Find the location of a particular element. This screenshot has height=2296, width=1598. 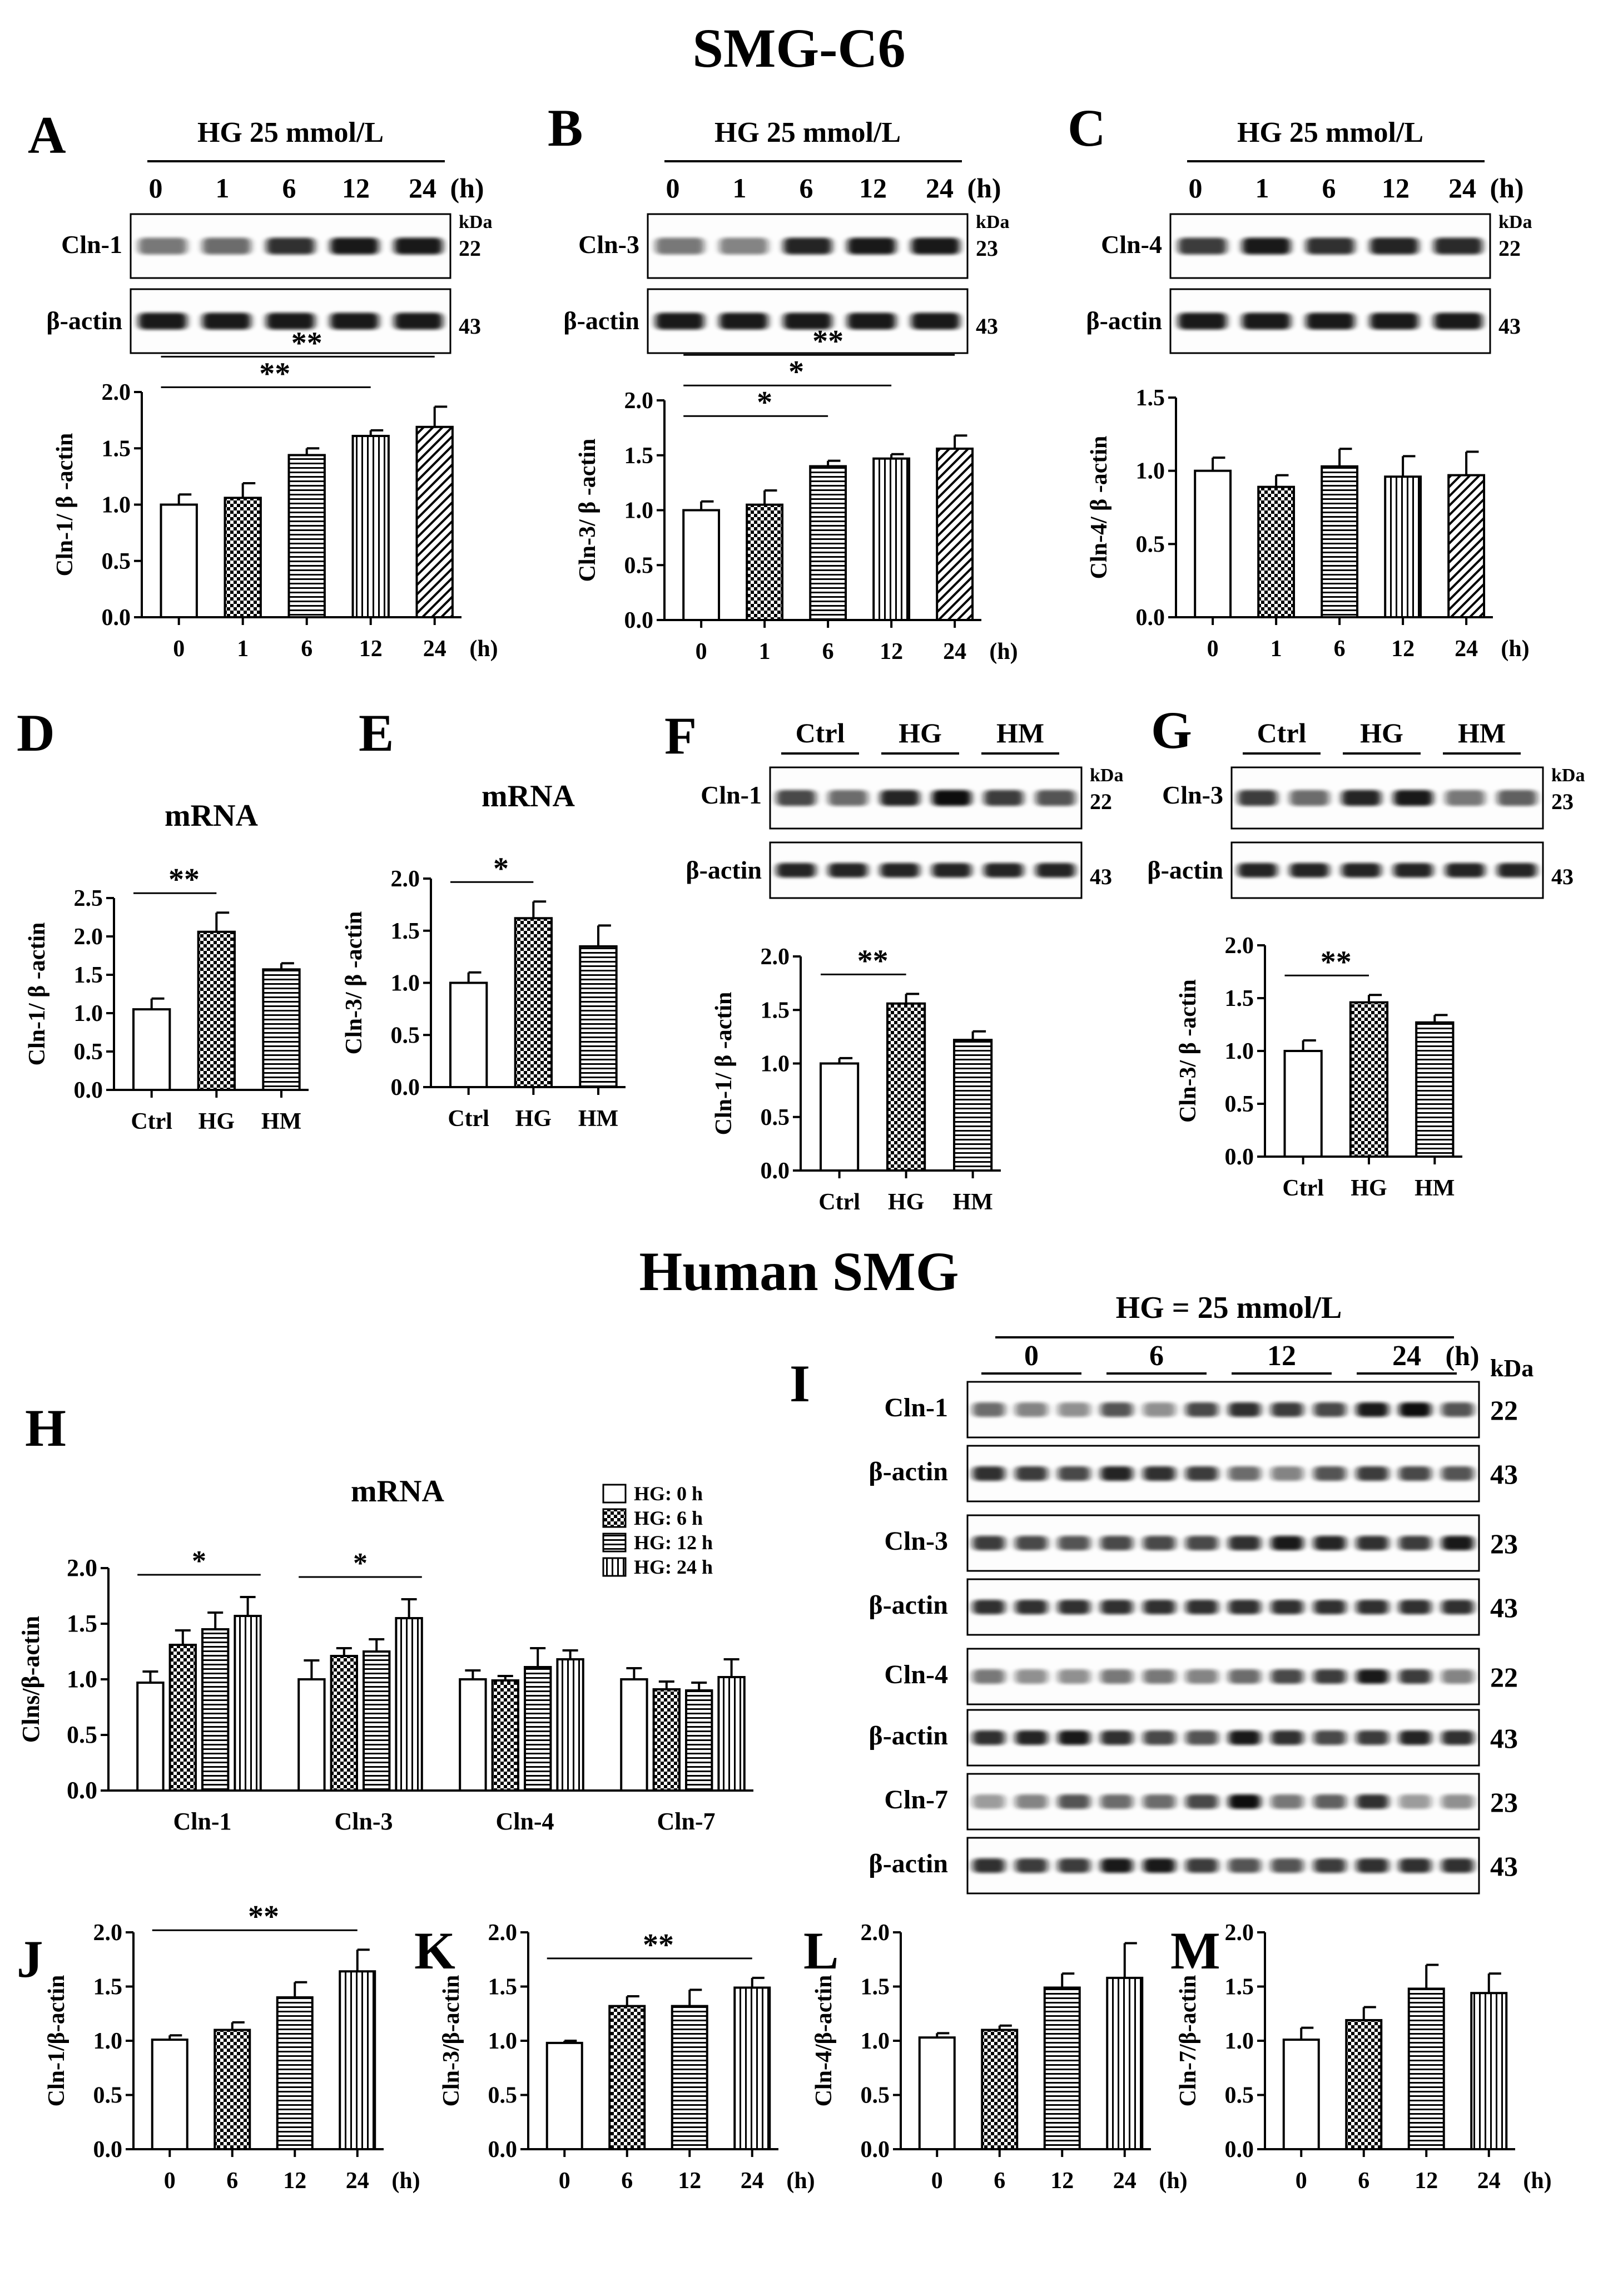

time-label: 12 is located at coordinates (356, 188).